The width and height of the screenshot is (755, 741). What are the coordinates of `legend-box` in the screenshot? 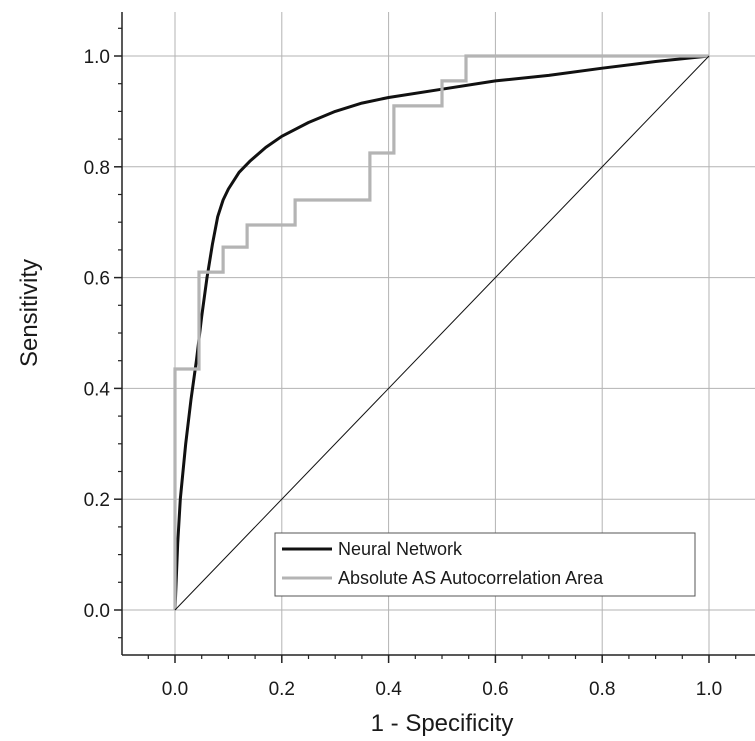 It's located at (485, 564).